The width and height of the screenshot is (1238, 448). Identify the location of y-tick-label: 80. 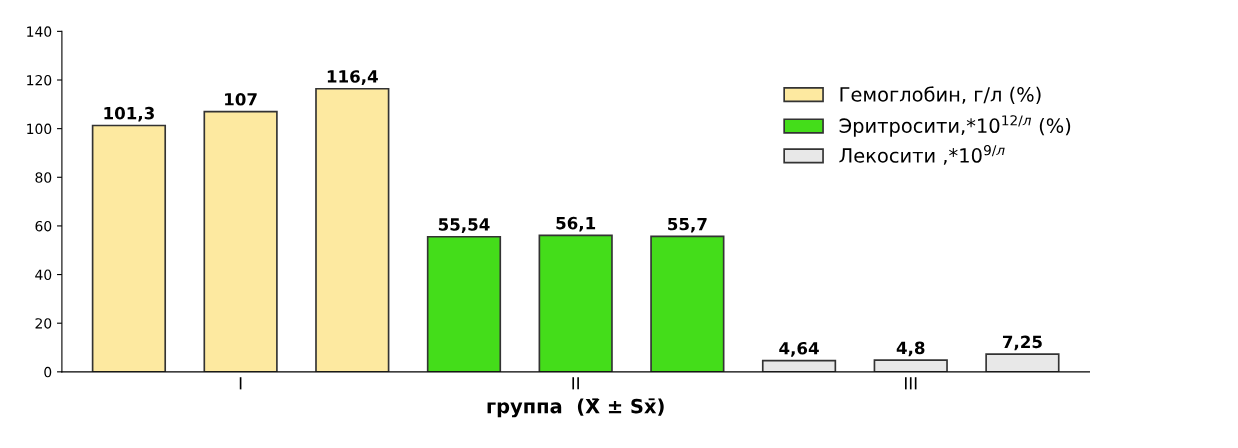
(43, 177).